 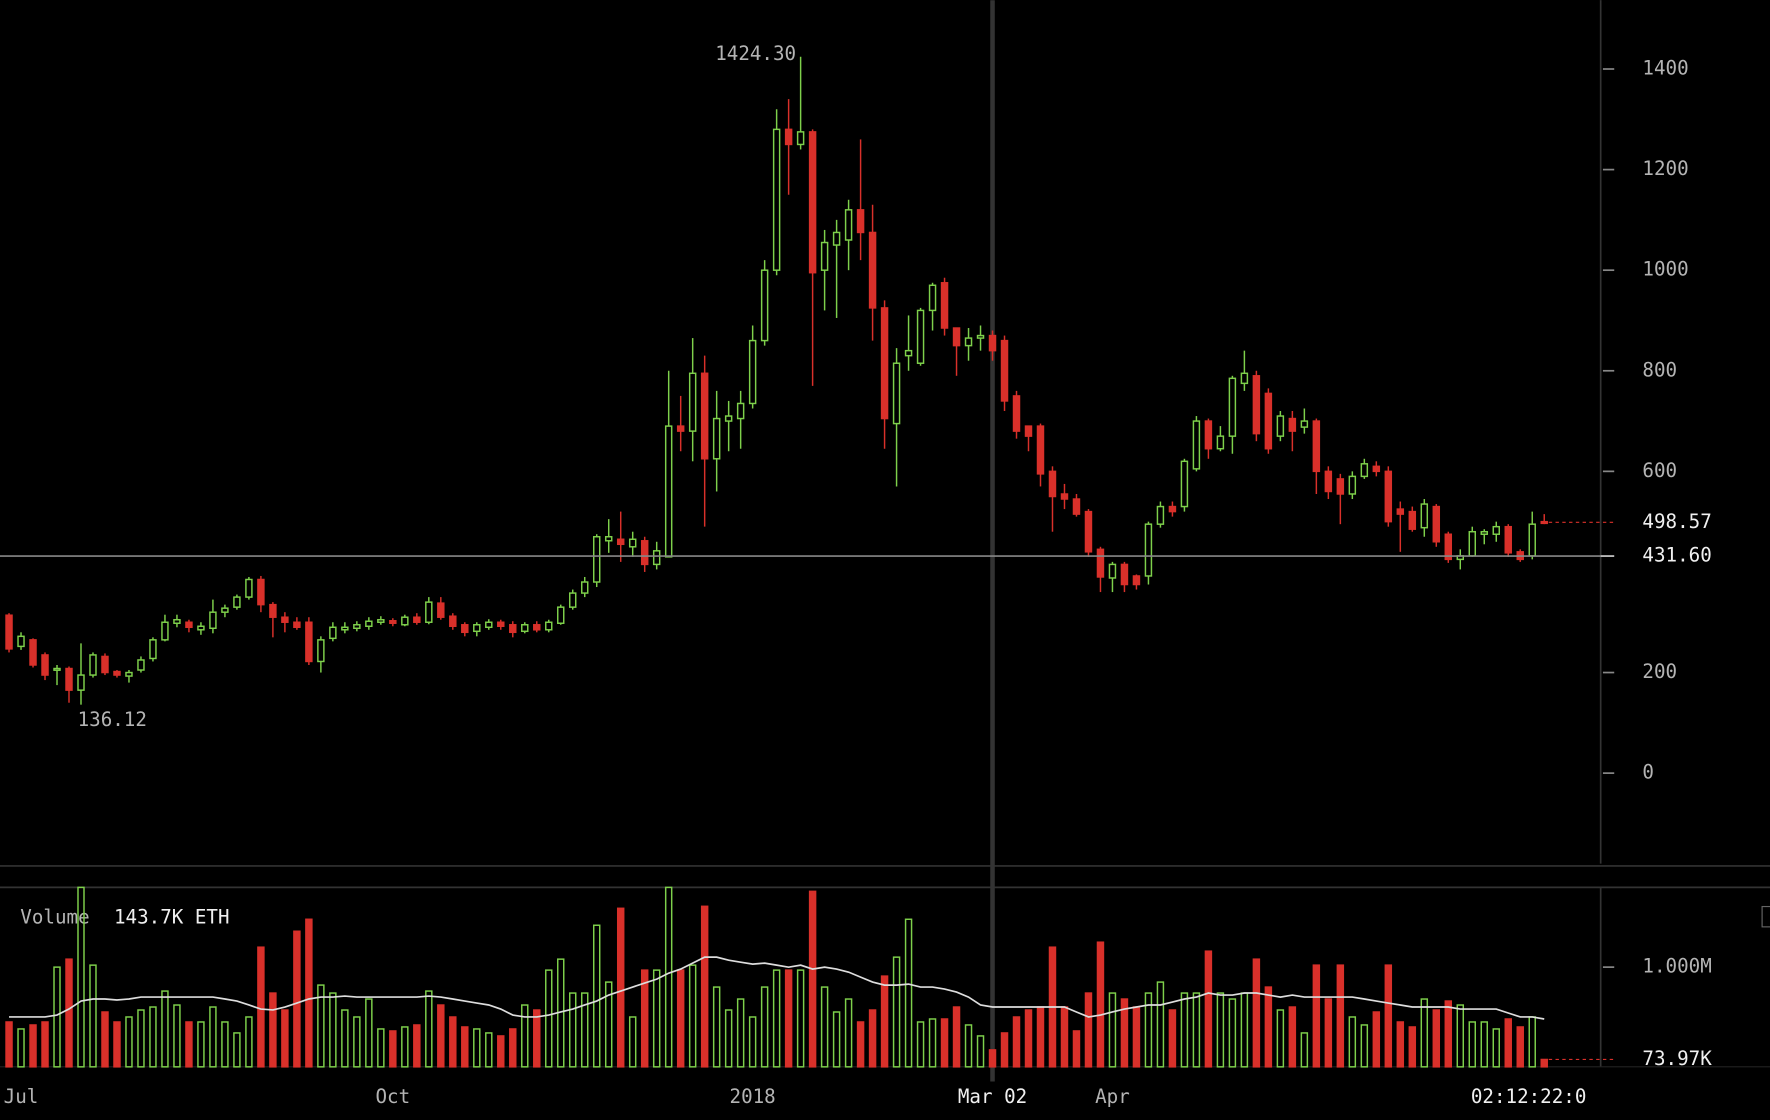 What do you see at coordinates (1112, 1096) in the screenshot?
I see `x-tick-label: Apr` at bounding box center [1112, 1096].